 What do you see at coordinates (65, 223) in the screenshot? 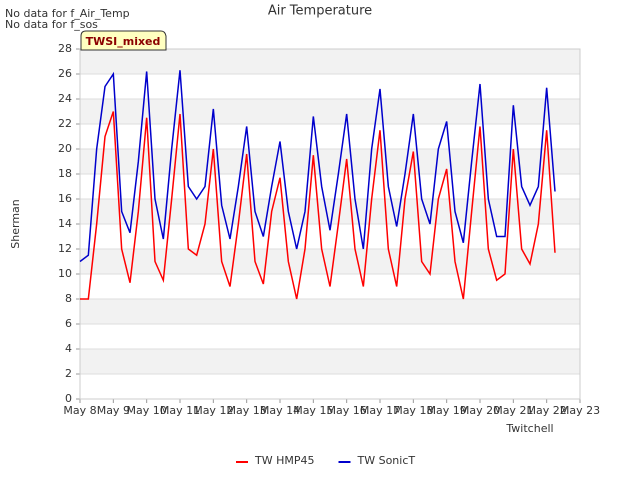
I see `y-tick-label: 14` at bounding box center [65, 223].